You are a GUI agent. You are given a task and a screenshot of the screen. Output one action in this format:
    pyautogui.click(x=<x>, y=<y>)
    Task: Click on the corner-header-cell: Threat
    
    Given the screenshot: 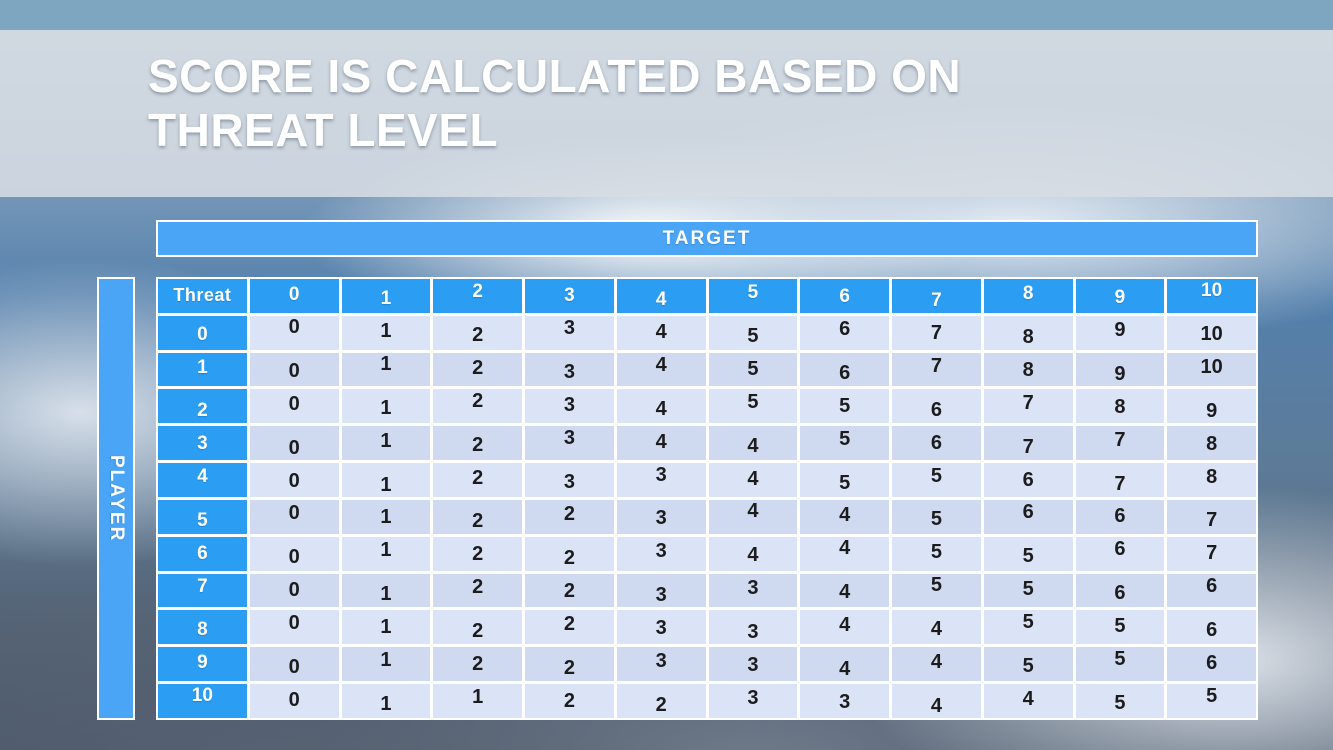 What is the action you would take?
    pyautogui.click(x=202, y=296)
    